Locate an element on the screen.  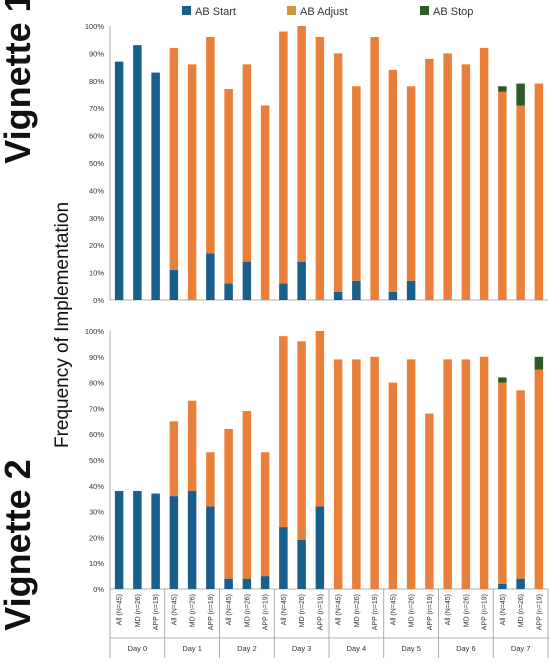
group-label: Day 6 is located at coordinates (466, 648).